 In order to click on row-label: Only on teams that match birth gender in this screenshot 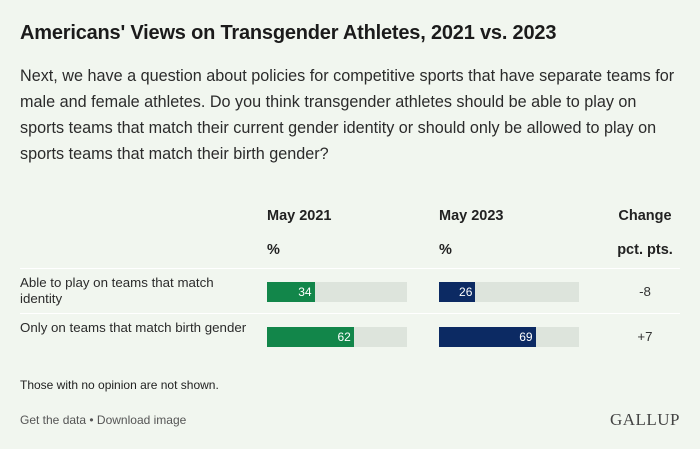, I will do `click(133, 327)`.